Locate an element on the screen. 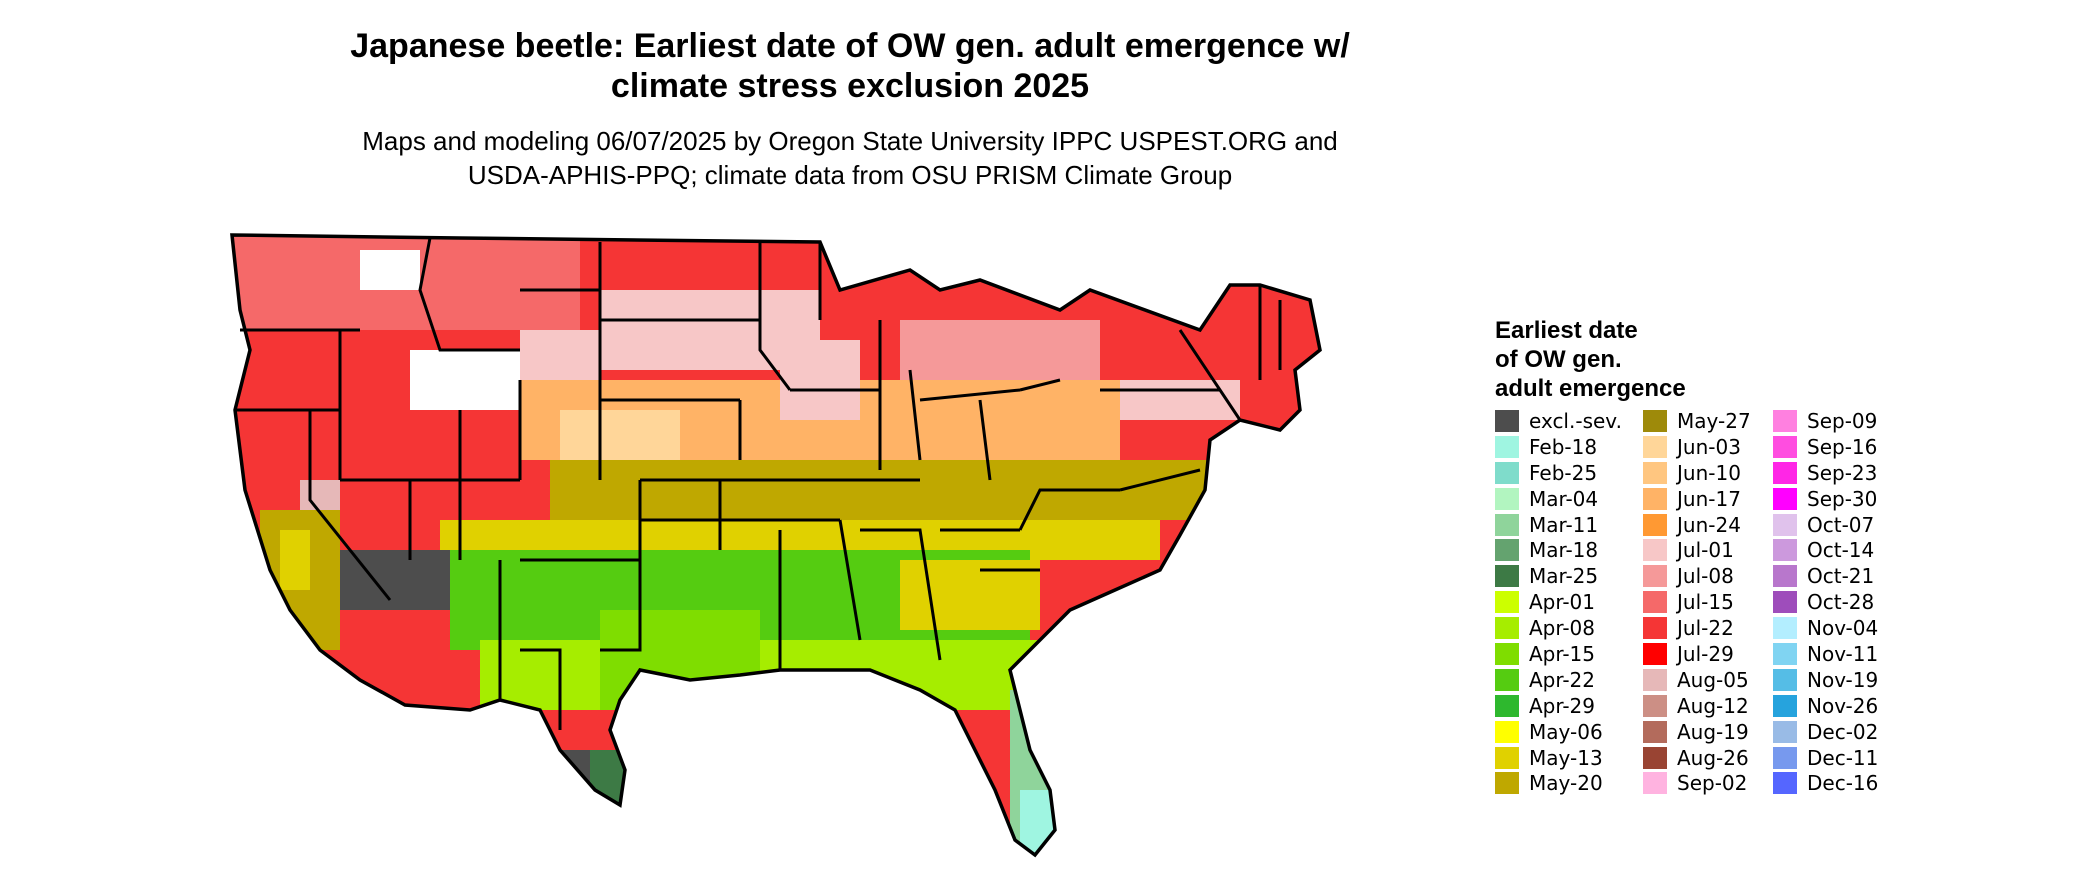  legend-item: Jul-01 is located at coordinates (1697, 550).